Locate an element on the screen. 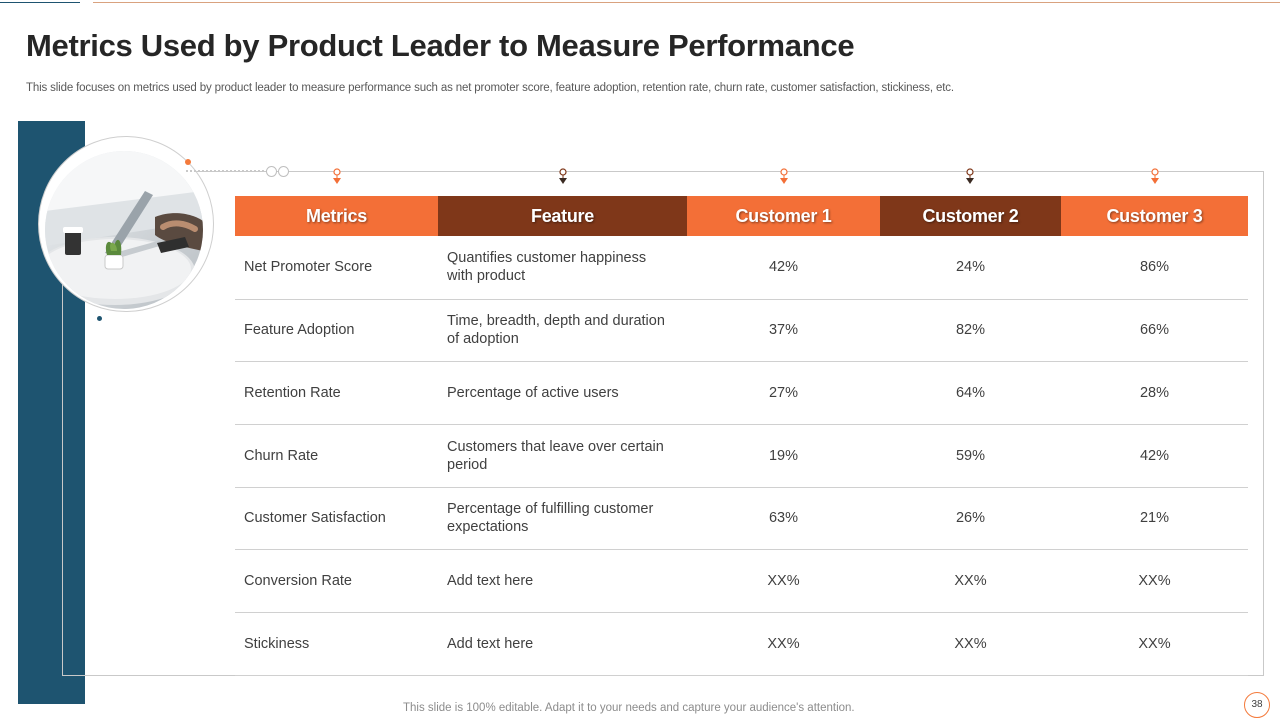  customer-1-value: 37% is located at coordinates (783, 331).